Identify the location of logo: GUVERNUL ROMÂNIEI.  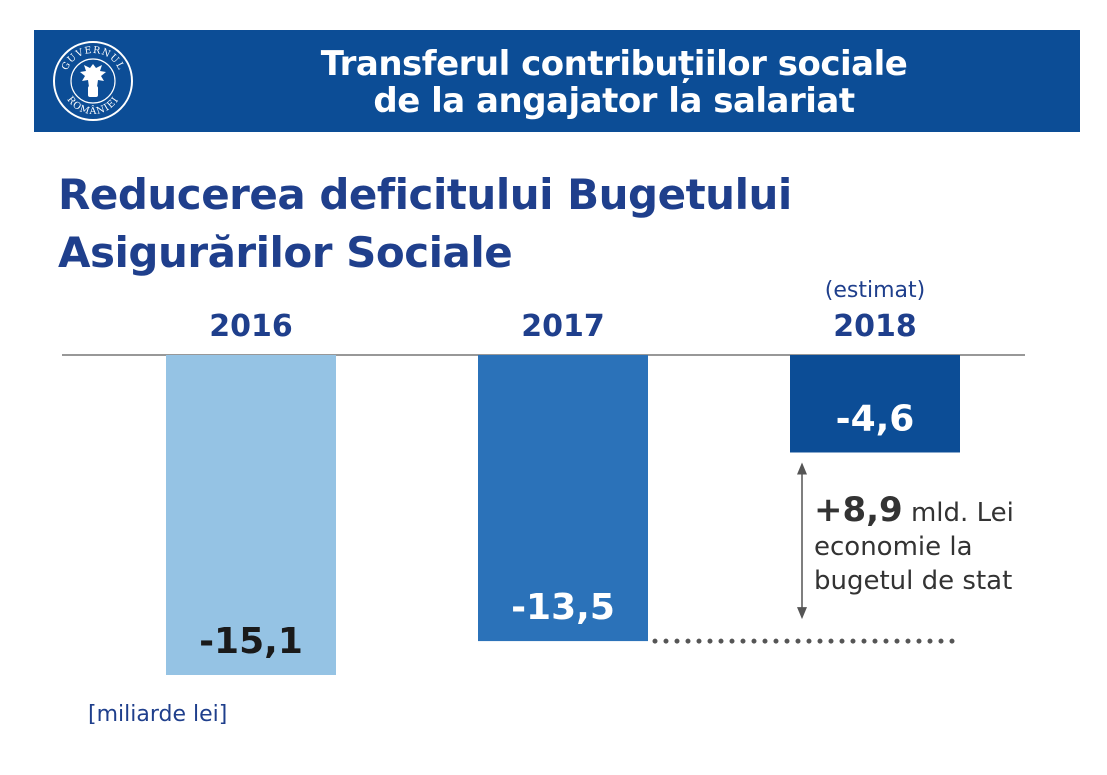
(93, 81).